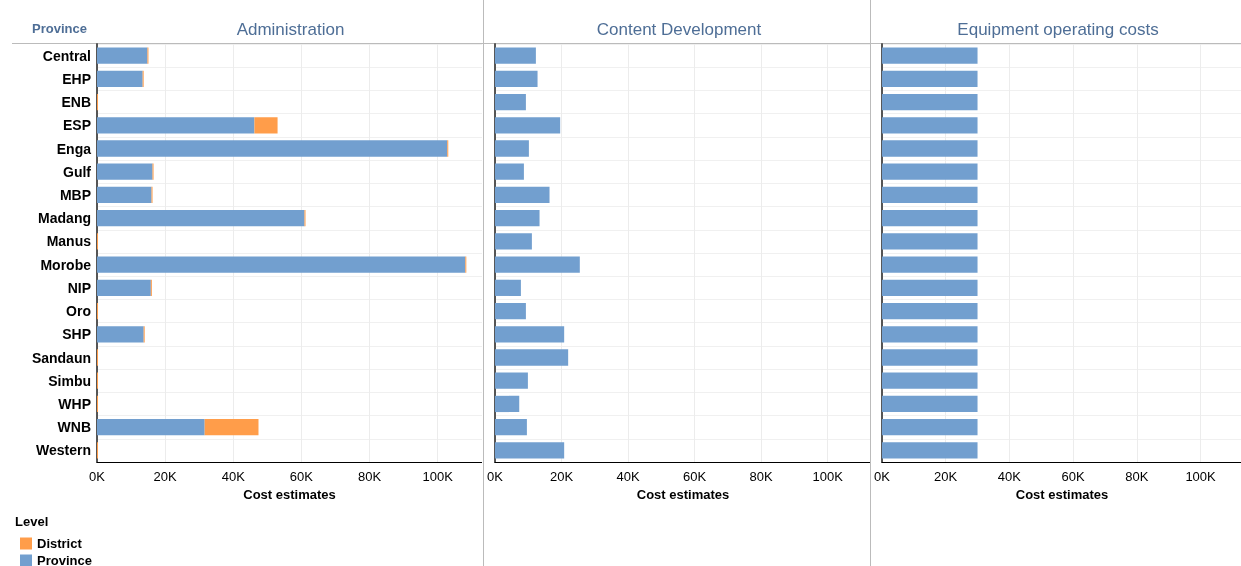 This screenshot has width=1241, height=566. Describe the element at coordinates (76, 78) in the screenshot. I see `y-tick-label: EHP` at that location.